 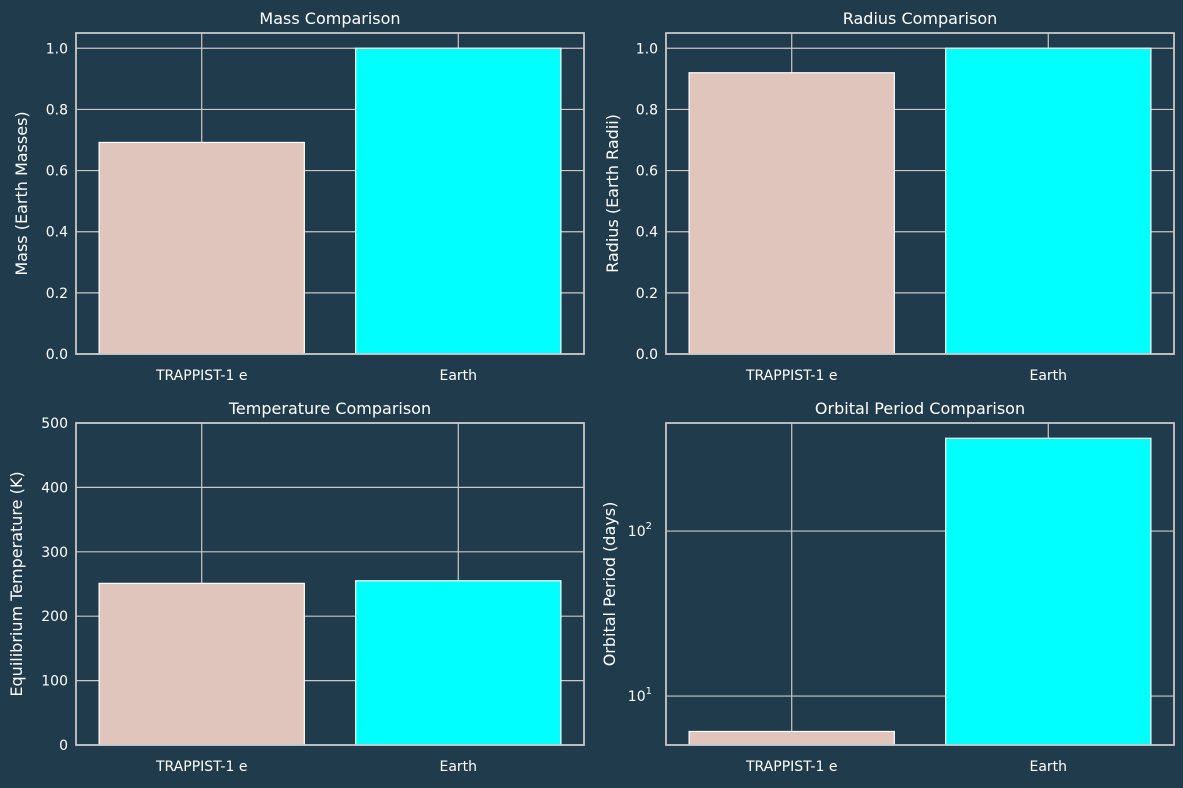 What do you see at coordinates (21, 193) in the screenshot?
I see `y-axis-label: Mass (Earth Masses)` at bounding box center [21, 193].